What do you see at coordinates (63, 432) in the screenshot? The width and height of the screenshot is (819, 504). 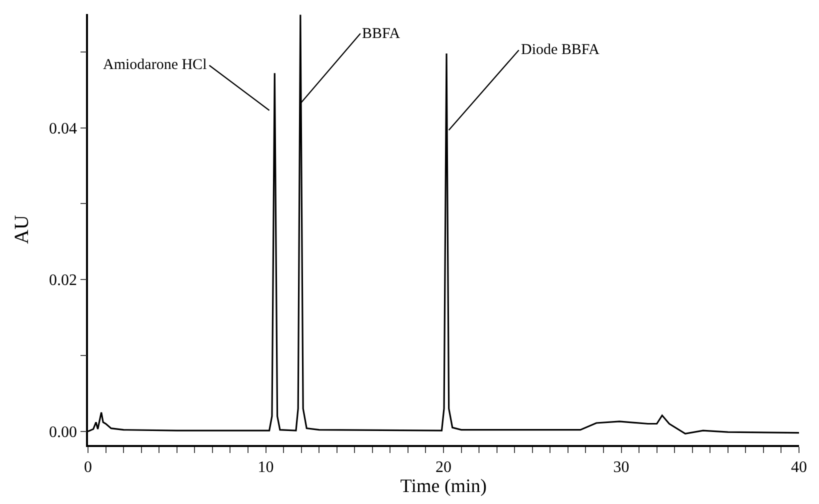 I see `y-tick-label: 0.00` at bounding box center [63, 432].